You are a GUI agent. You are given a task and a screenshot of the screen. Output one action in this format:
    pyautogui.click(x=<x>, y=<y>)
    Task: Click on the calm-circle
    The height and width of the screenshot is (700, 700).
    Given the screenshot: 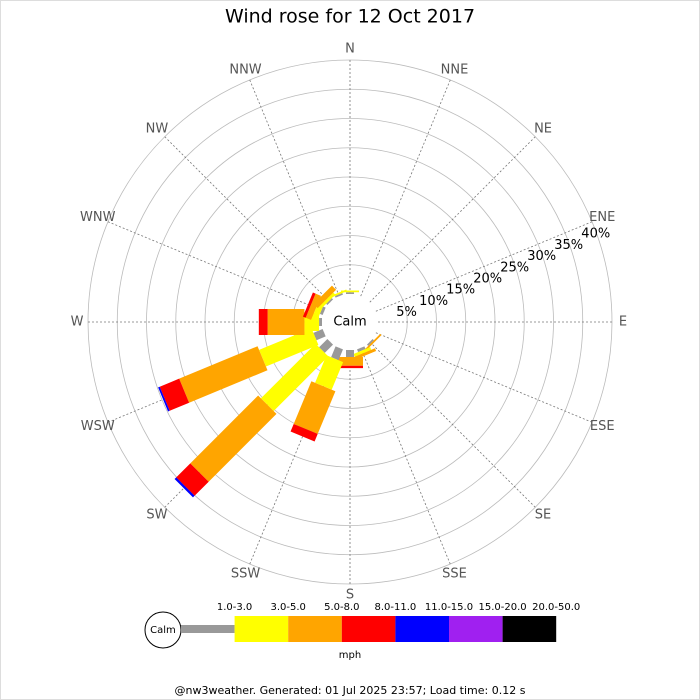 What is the action you would take?
    pyautogui.click(x=350, y=322)
    